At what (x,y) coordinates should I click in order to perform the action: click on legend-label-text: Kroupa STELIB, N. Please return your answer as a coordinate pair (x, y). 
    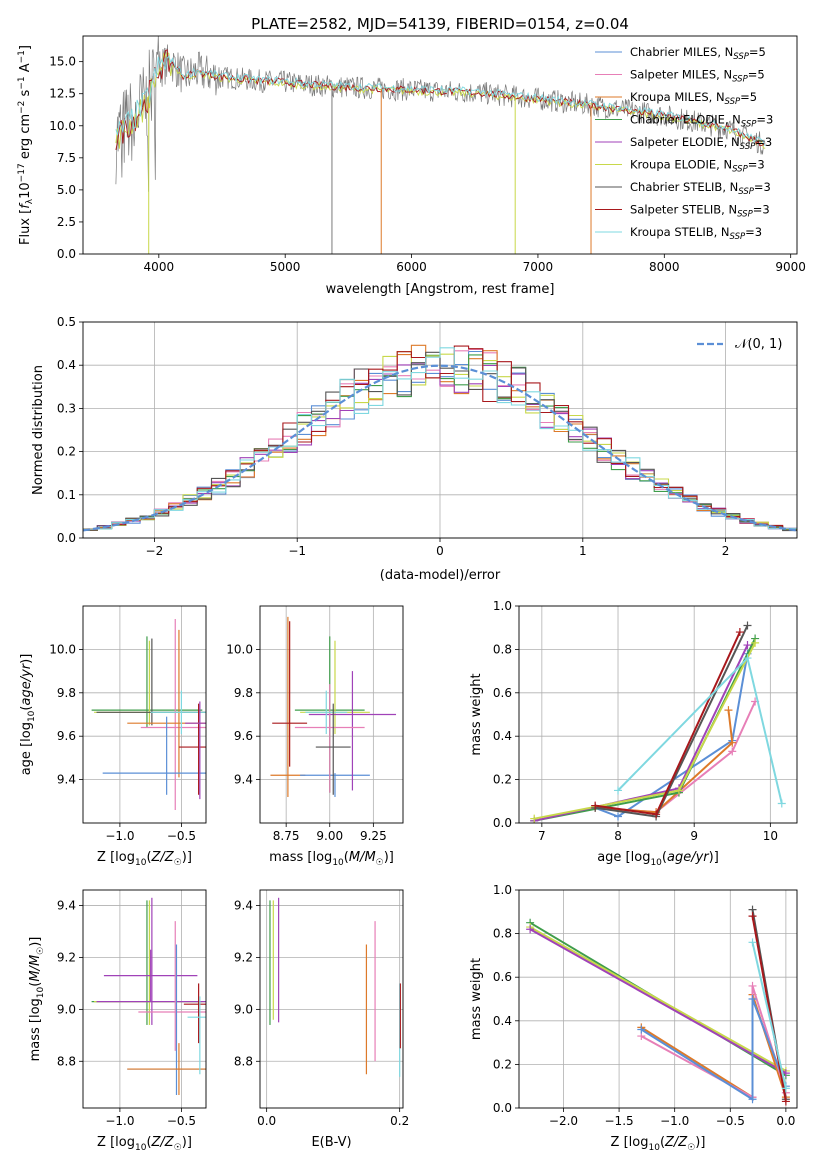
    Looking at the image, I should click on (680, 232).